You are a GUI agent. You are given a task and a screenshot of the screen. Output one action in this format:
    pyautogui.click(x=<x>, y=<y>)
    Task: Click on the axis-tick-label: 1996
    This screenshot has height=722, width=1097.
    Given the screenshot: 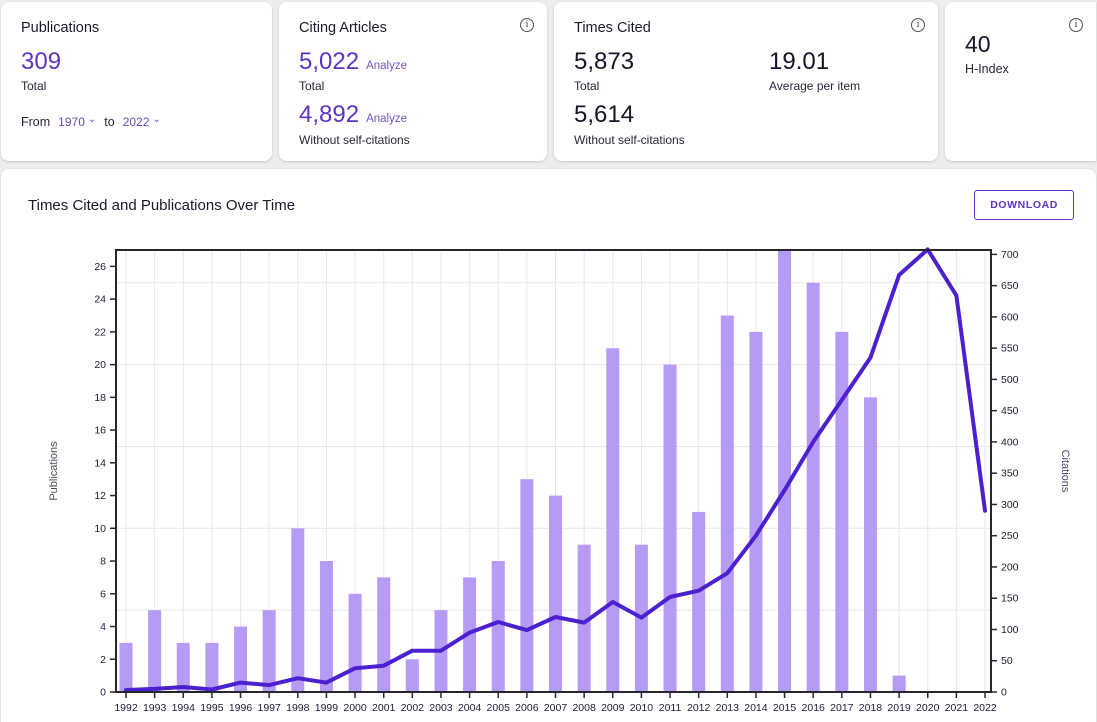 What is the action you would take?
    pyautogui.click(x=241, y=708)
    